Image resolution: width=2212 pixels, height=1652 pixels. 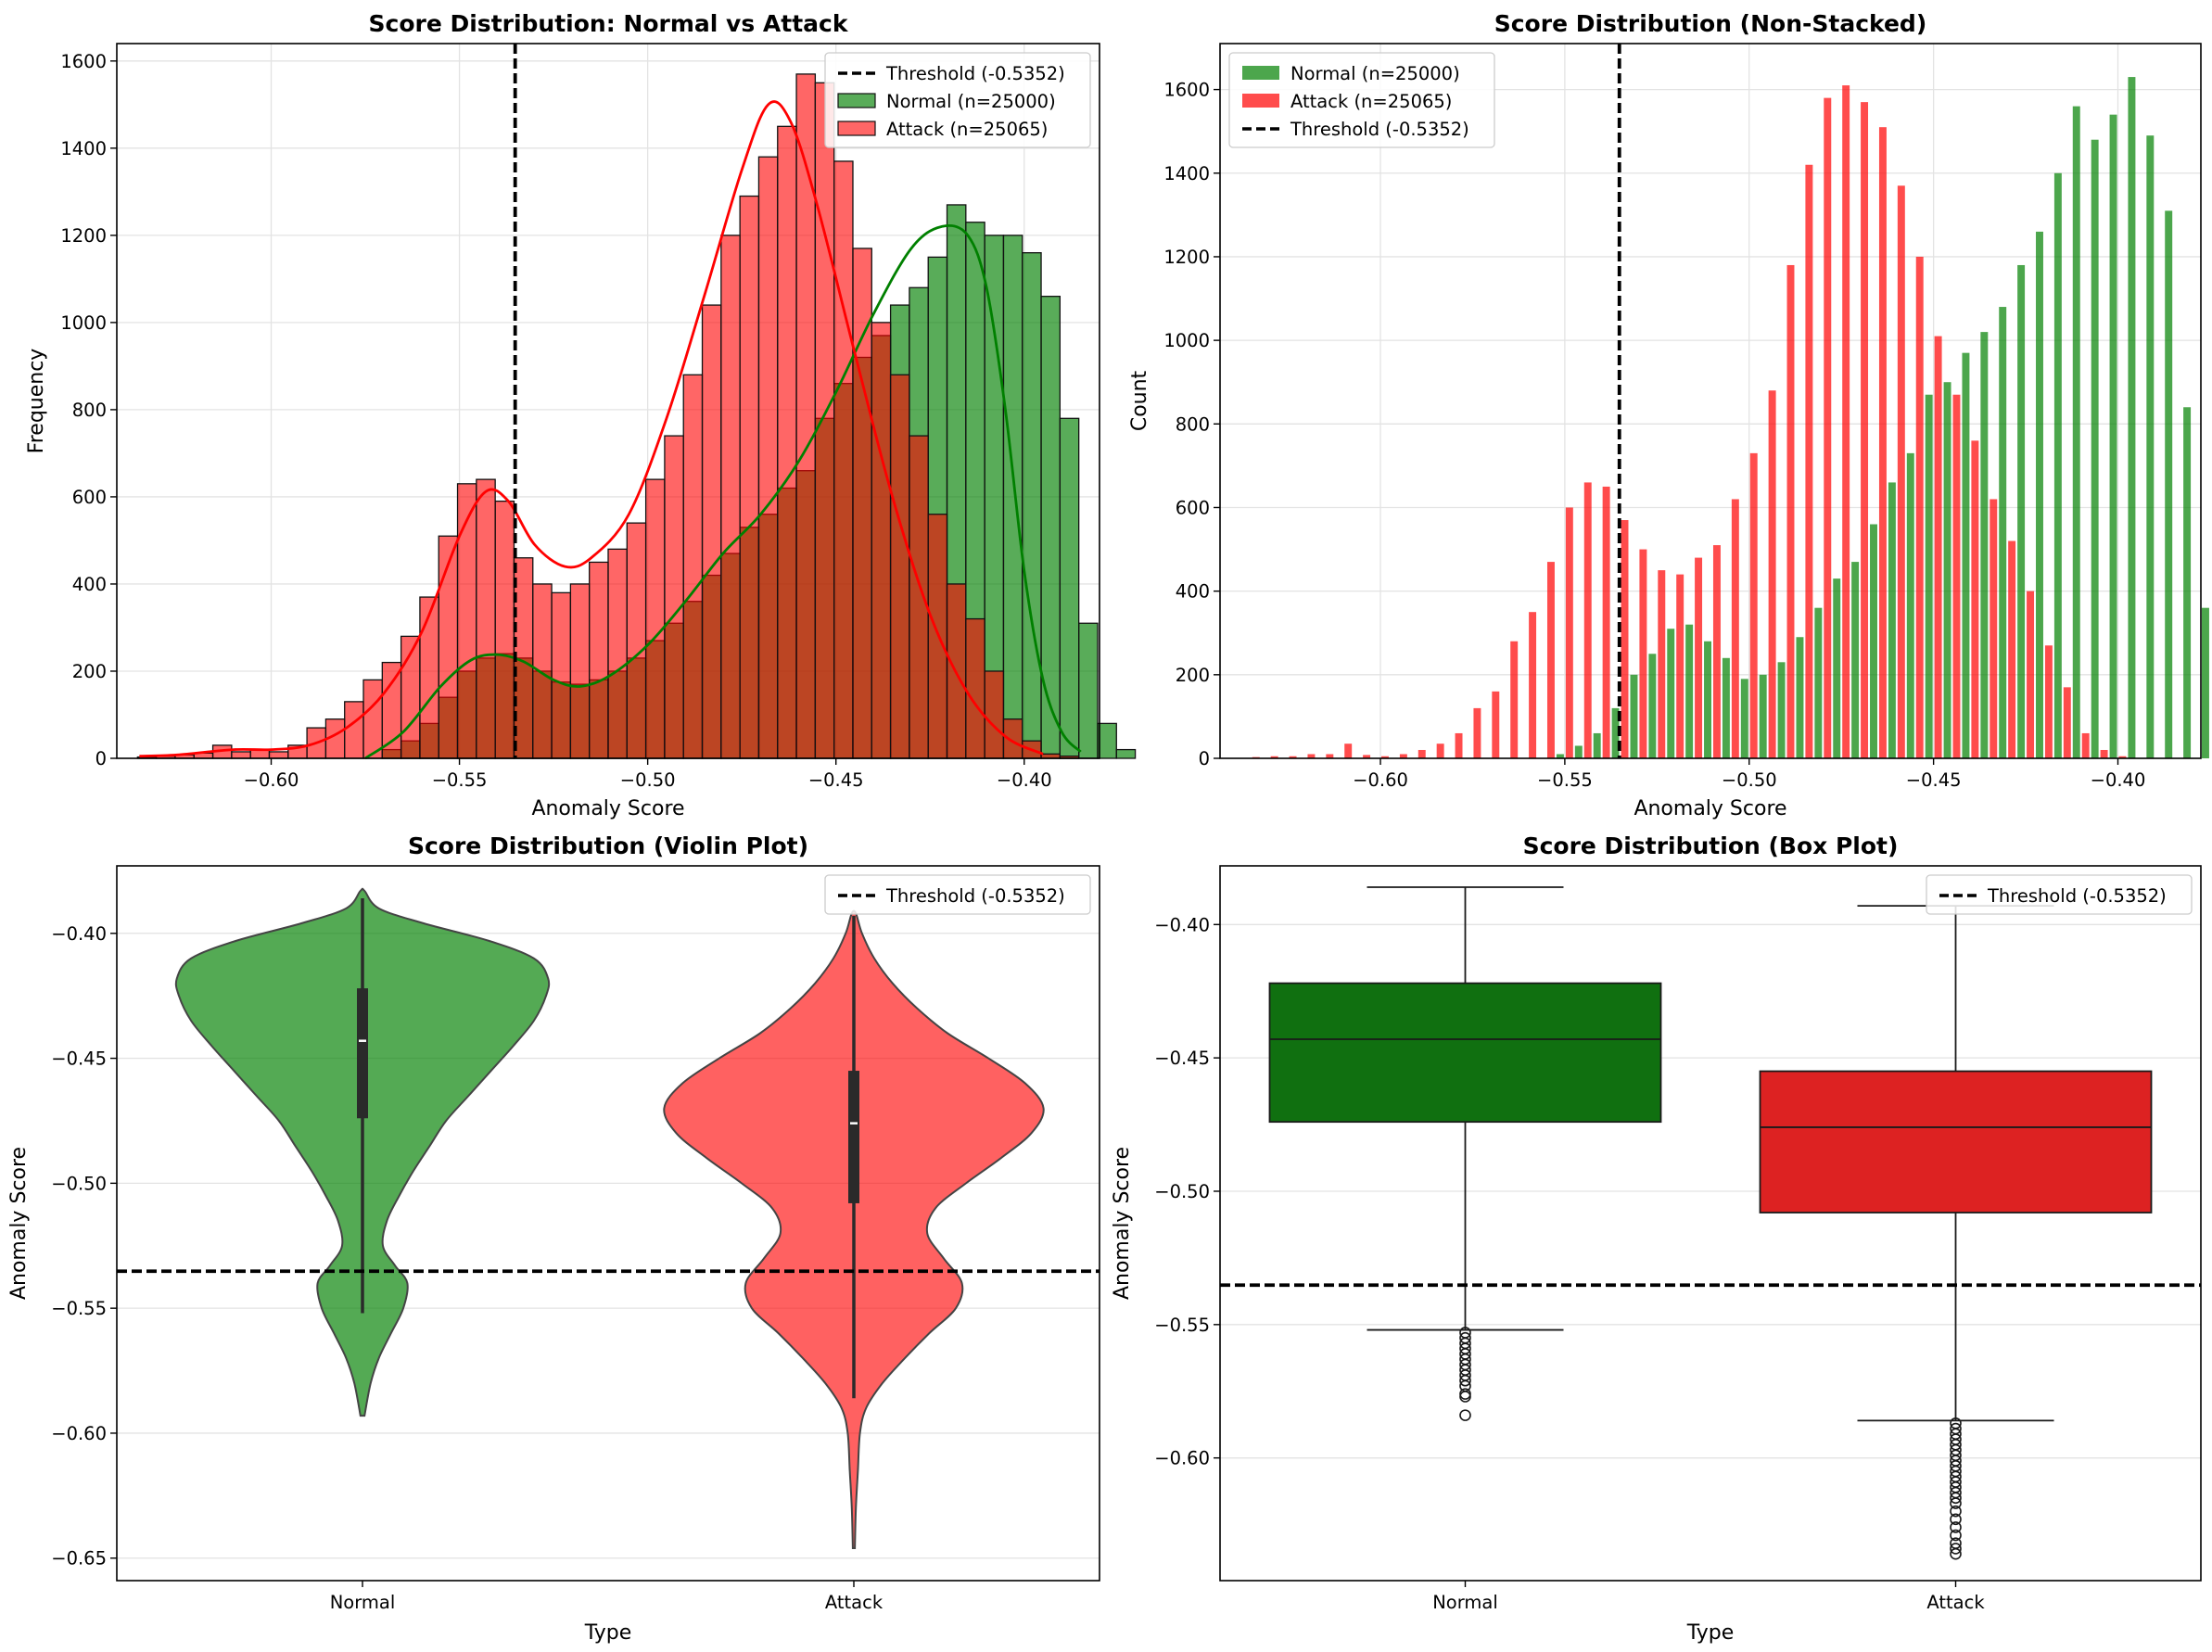 What do you see at coordinates (1186, 91) in the screenshot?
I see `y-tick-label: 1600` at bounding box center [1186, 91].